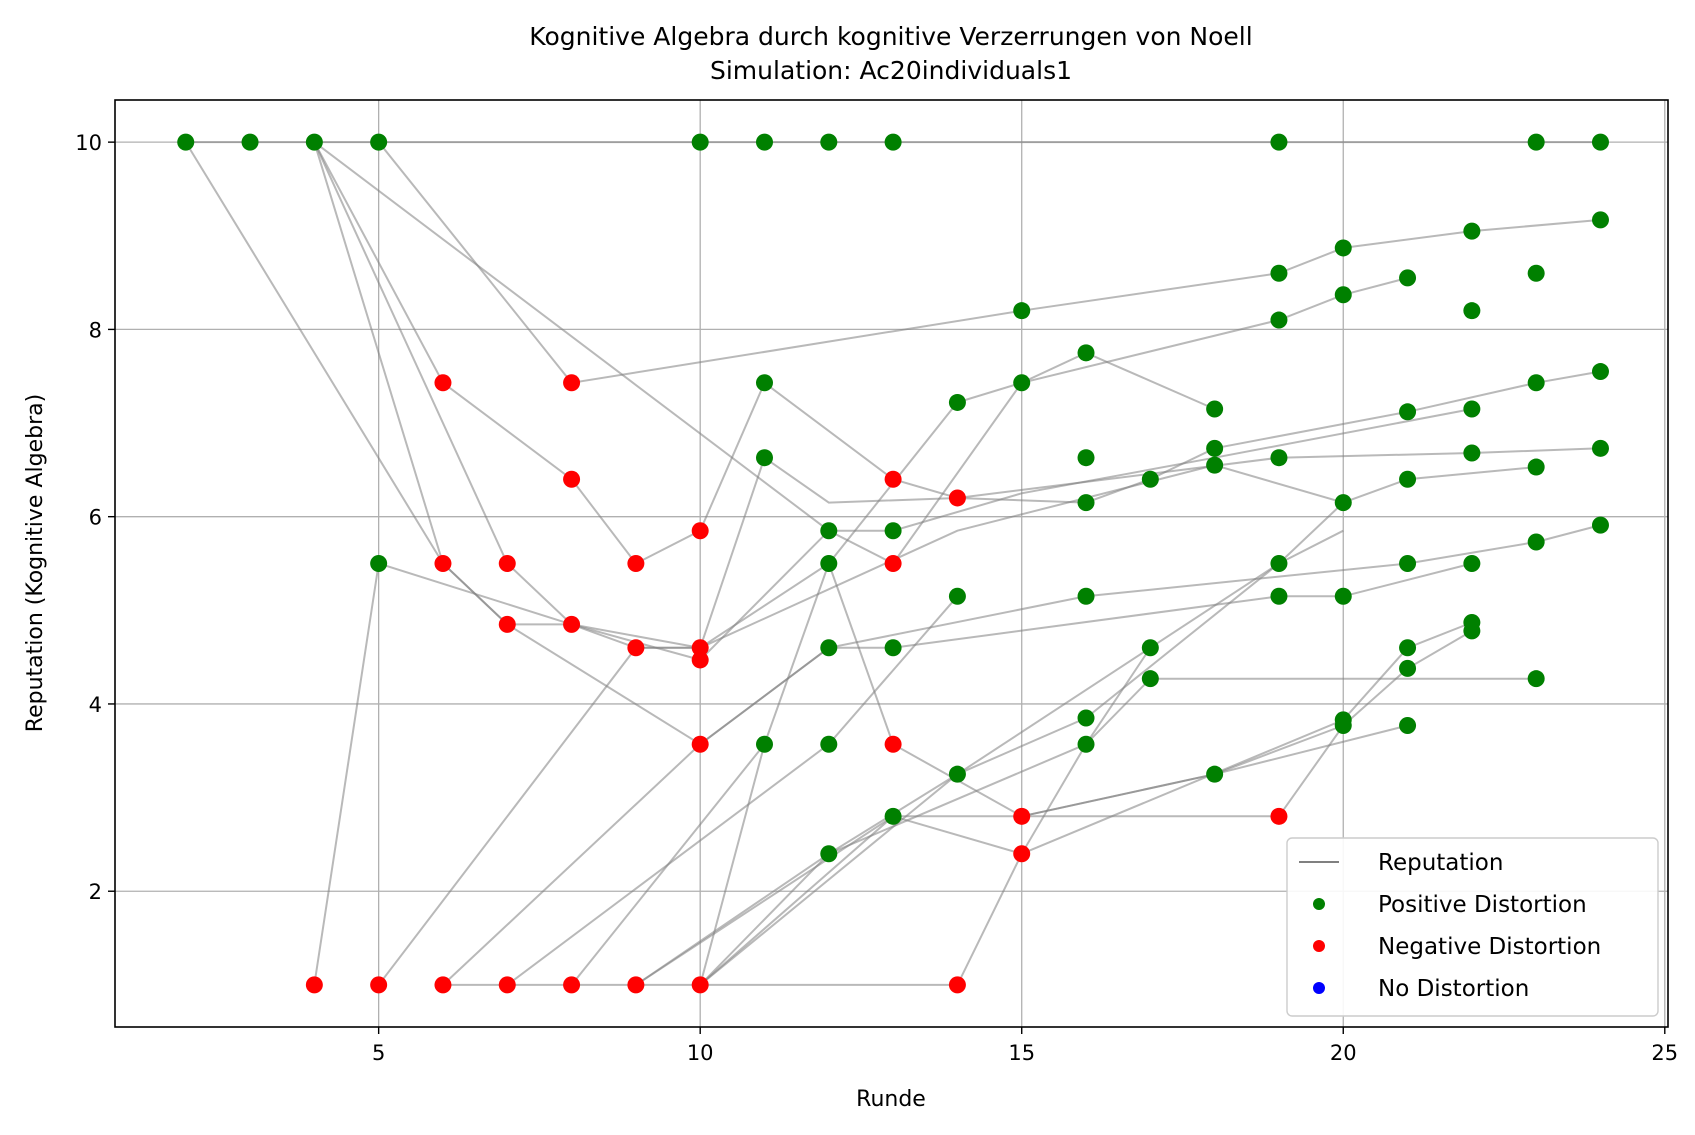  What do you see at coordinates (95, 330) in the screenshot?
I see `y-tick-label: 8` at bounding box center [95, 330].